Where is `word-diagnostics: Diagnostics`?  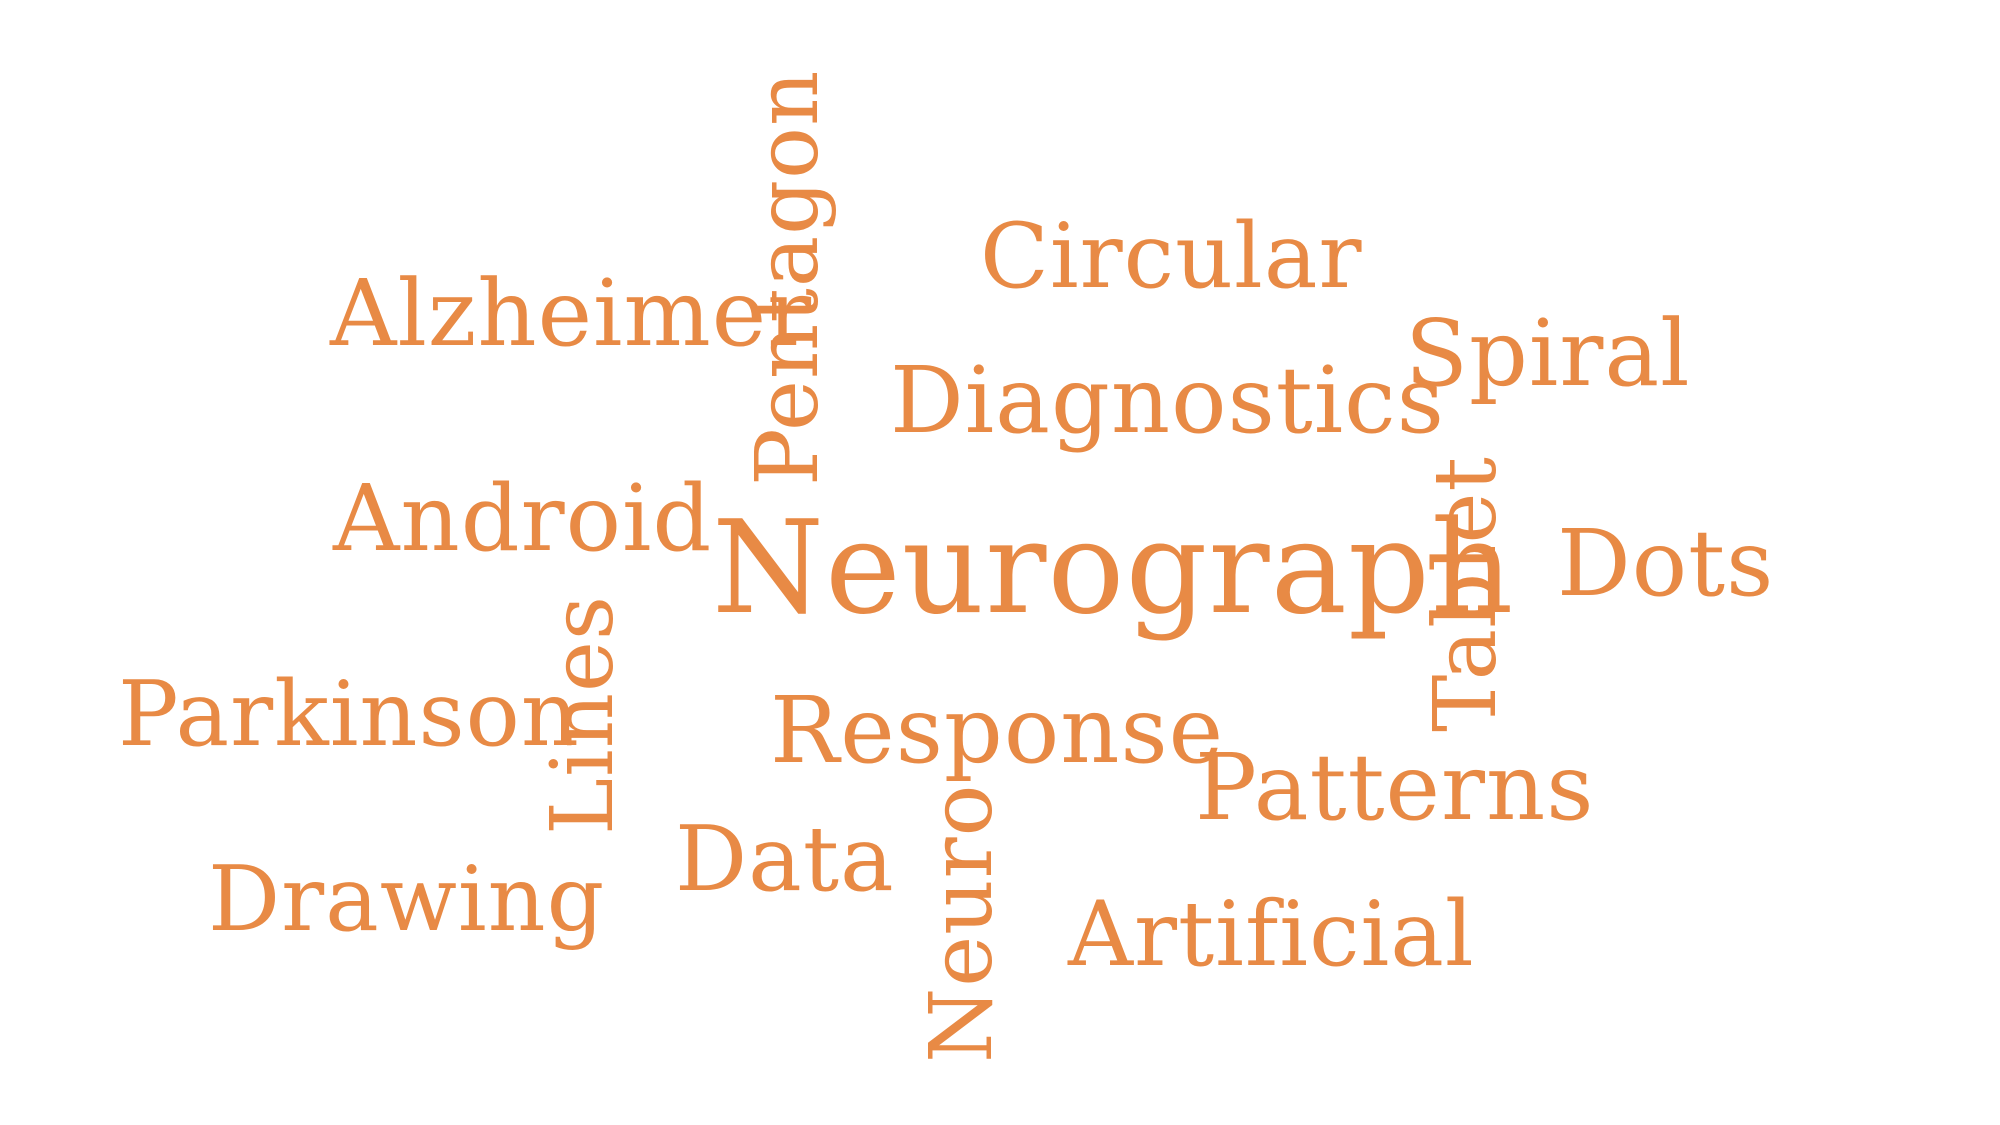
word-diagnostics: Diagnostics is located at coordinates (1167, 400).